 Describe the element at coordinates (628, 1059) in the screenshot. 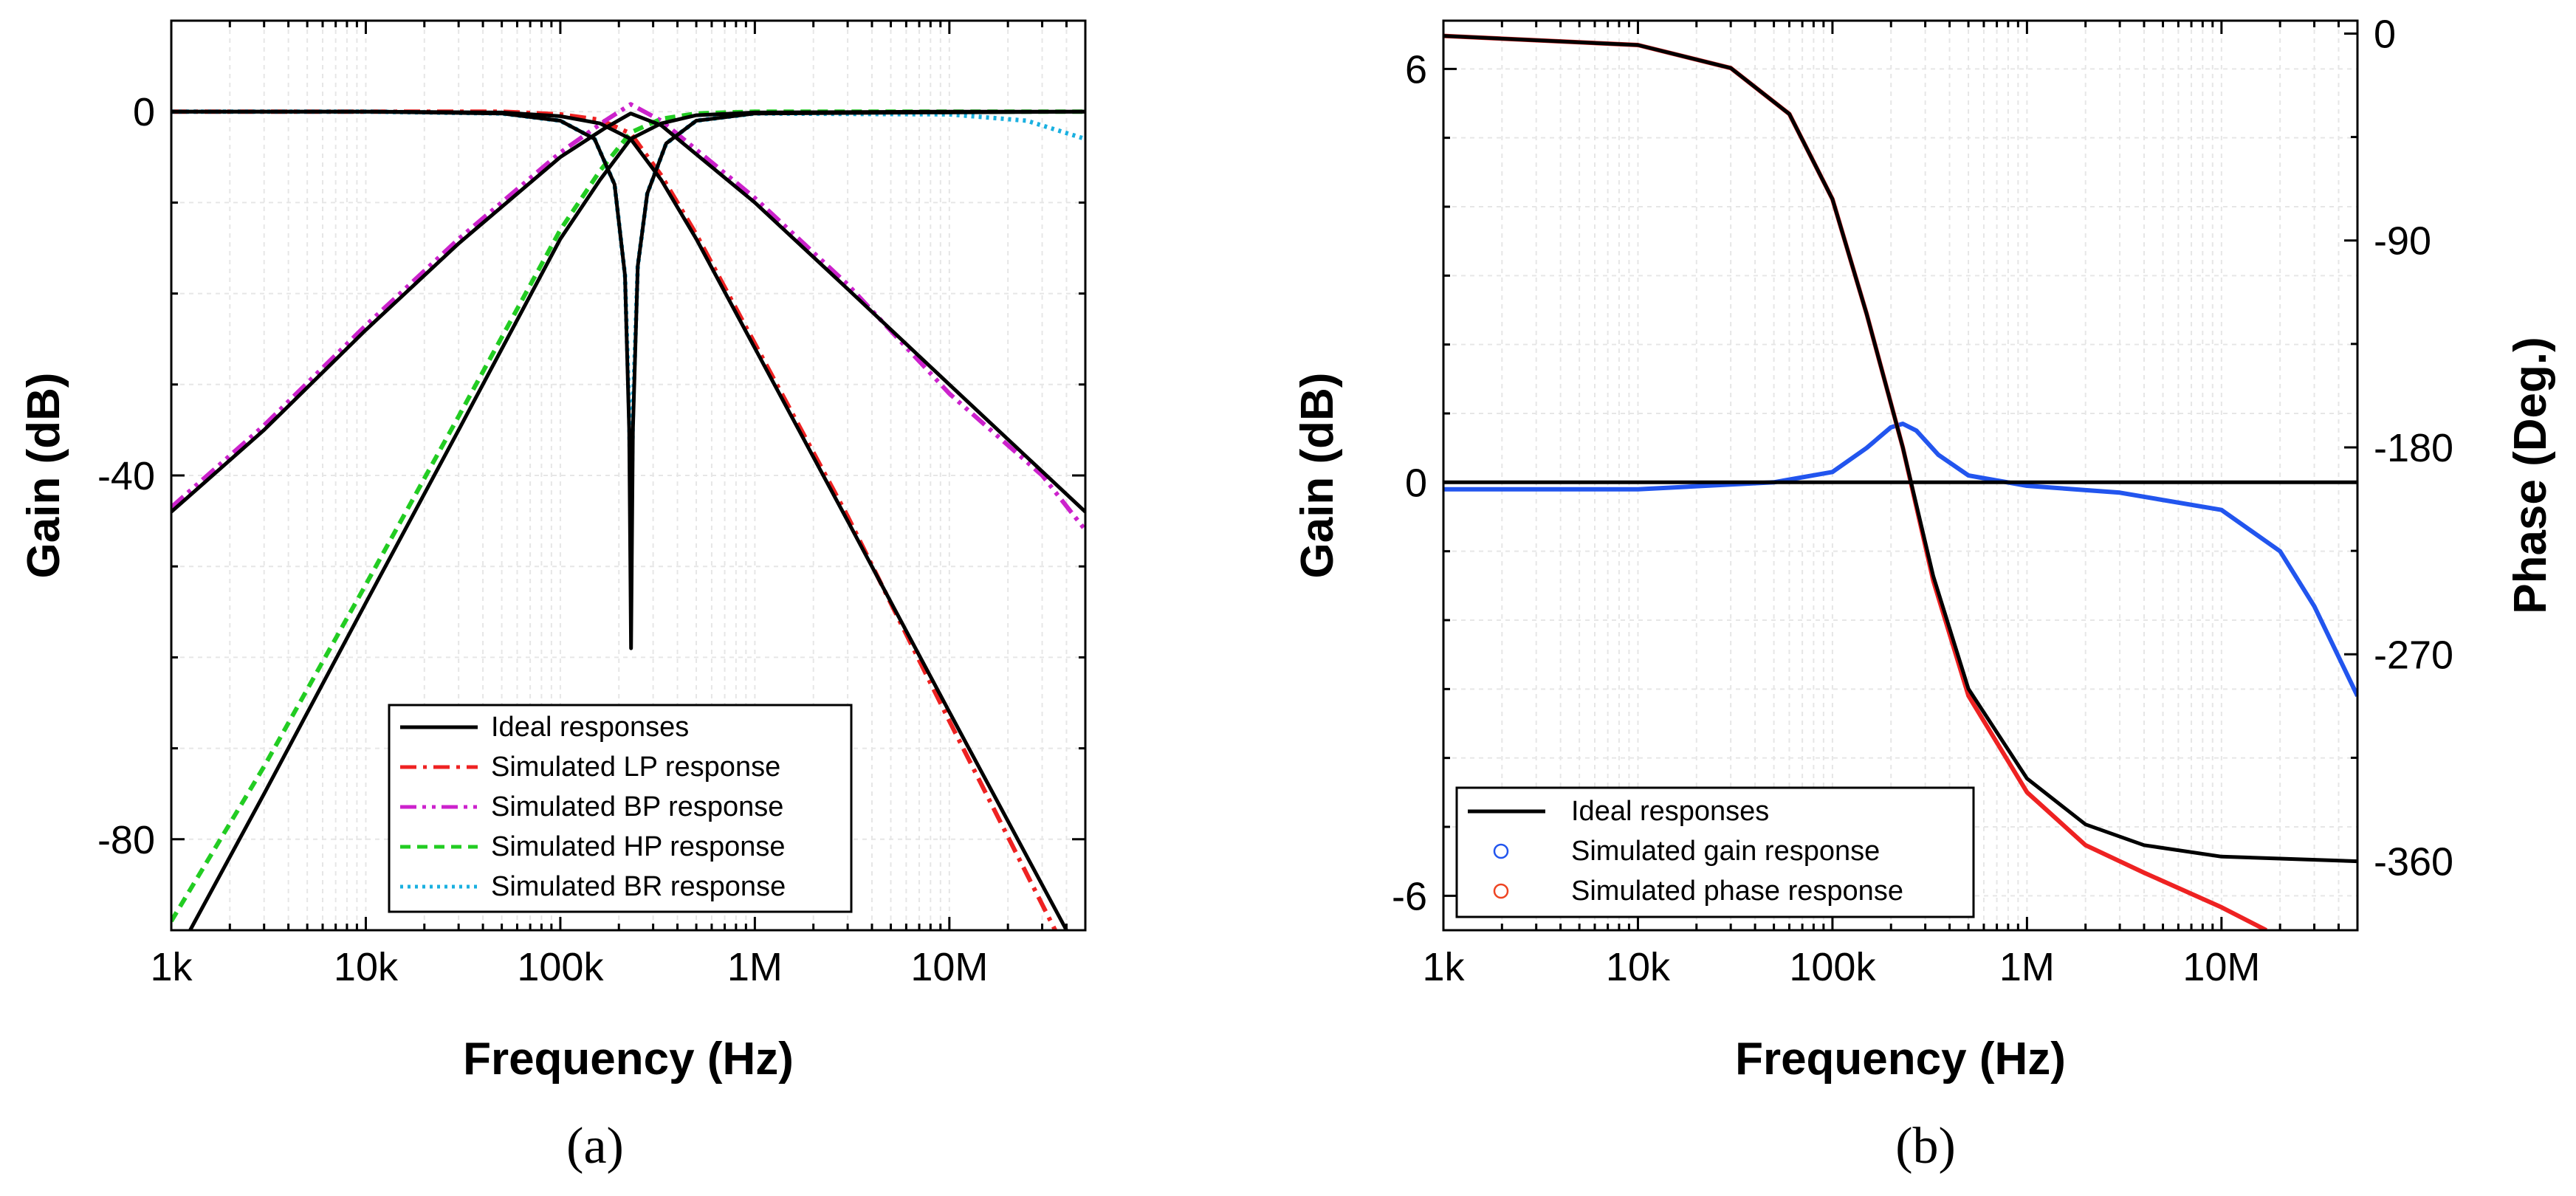

I see `x-axis-title-a: Frequency (Hz)` at that location.